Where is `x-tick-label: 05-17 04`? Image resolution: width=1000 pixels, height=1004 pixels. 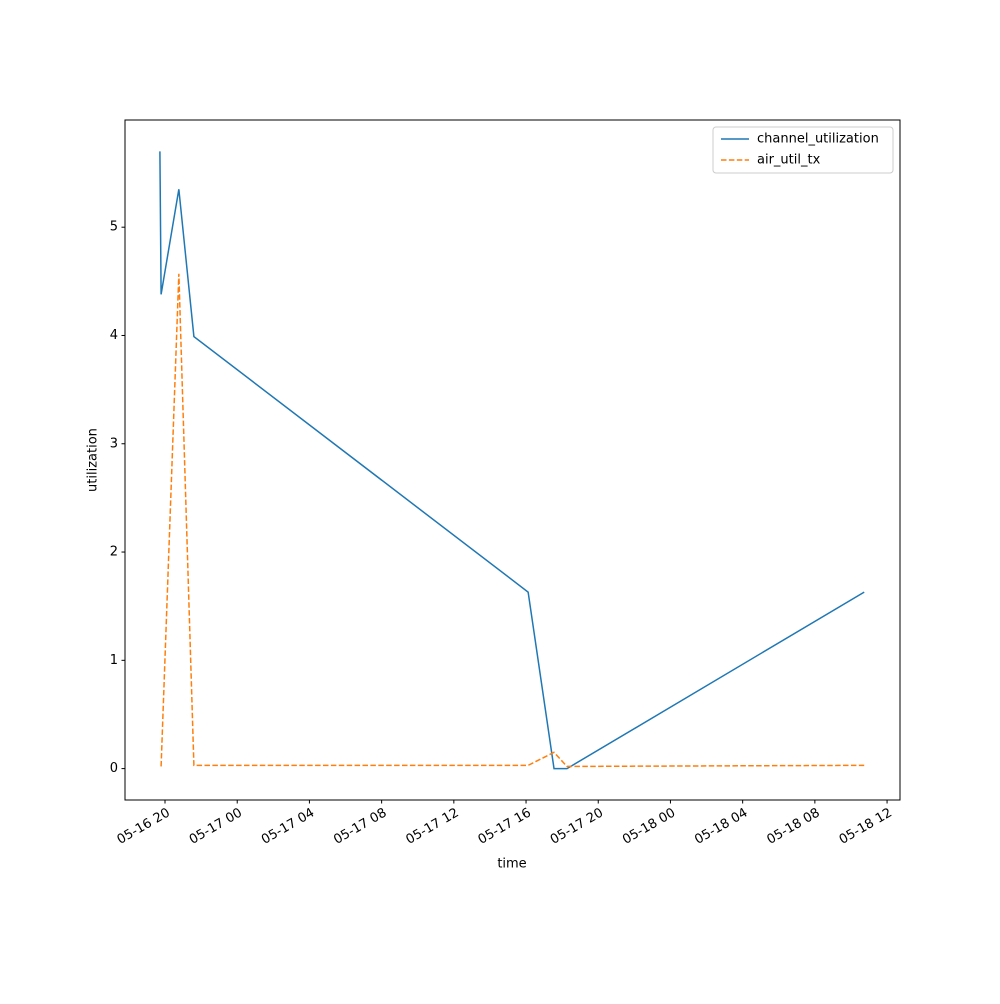
x-tick-label: 05-17 04 is located at coordinates (288, 827).